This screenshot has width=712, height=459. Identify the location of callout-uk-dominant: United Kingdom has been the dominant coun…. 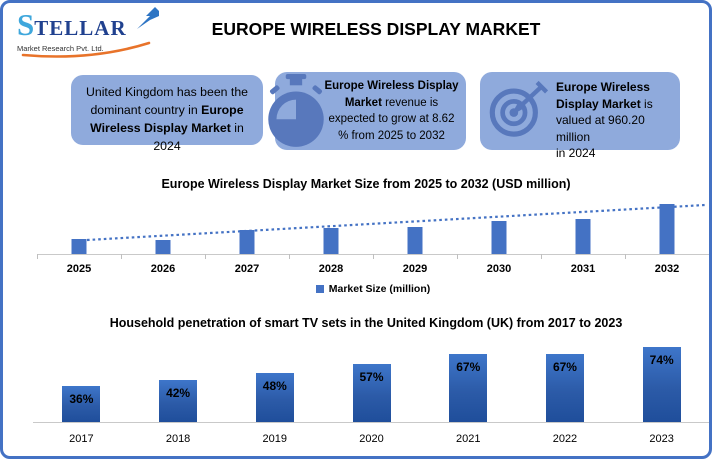
(167, 114).